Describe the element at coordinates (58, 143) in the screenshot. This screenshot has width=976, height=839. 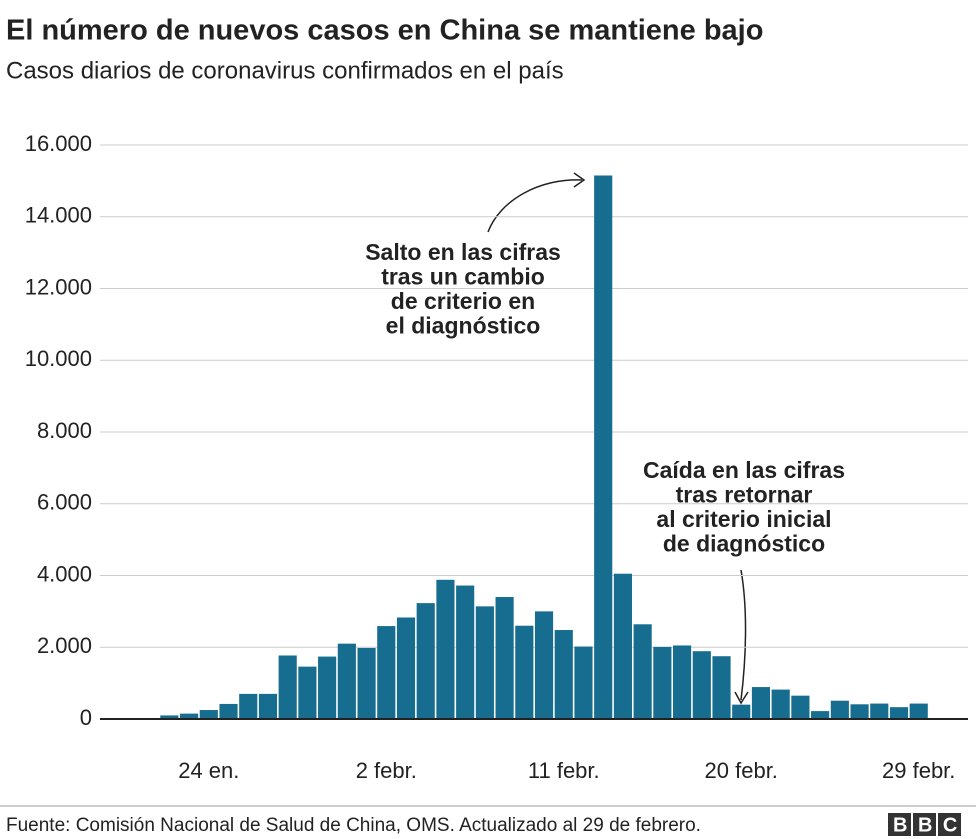
I see `y-tick-label: 16.000` at that location.